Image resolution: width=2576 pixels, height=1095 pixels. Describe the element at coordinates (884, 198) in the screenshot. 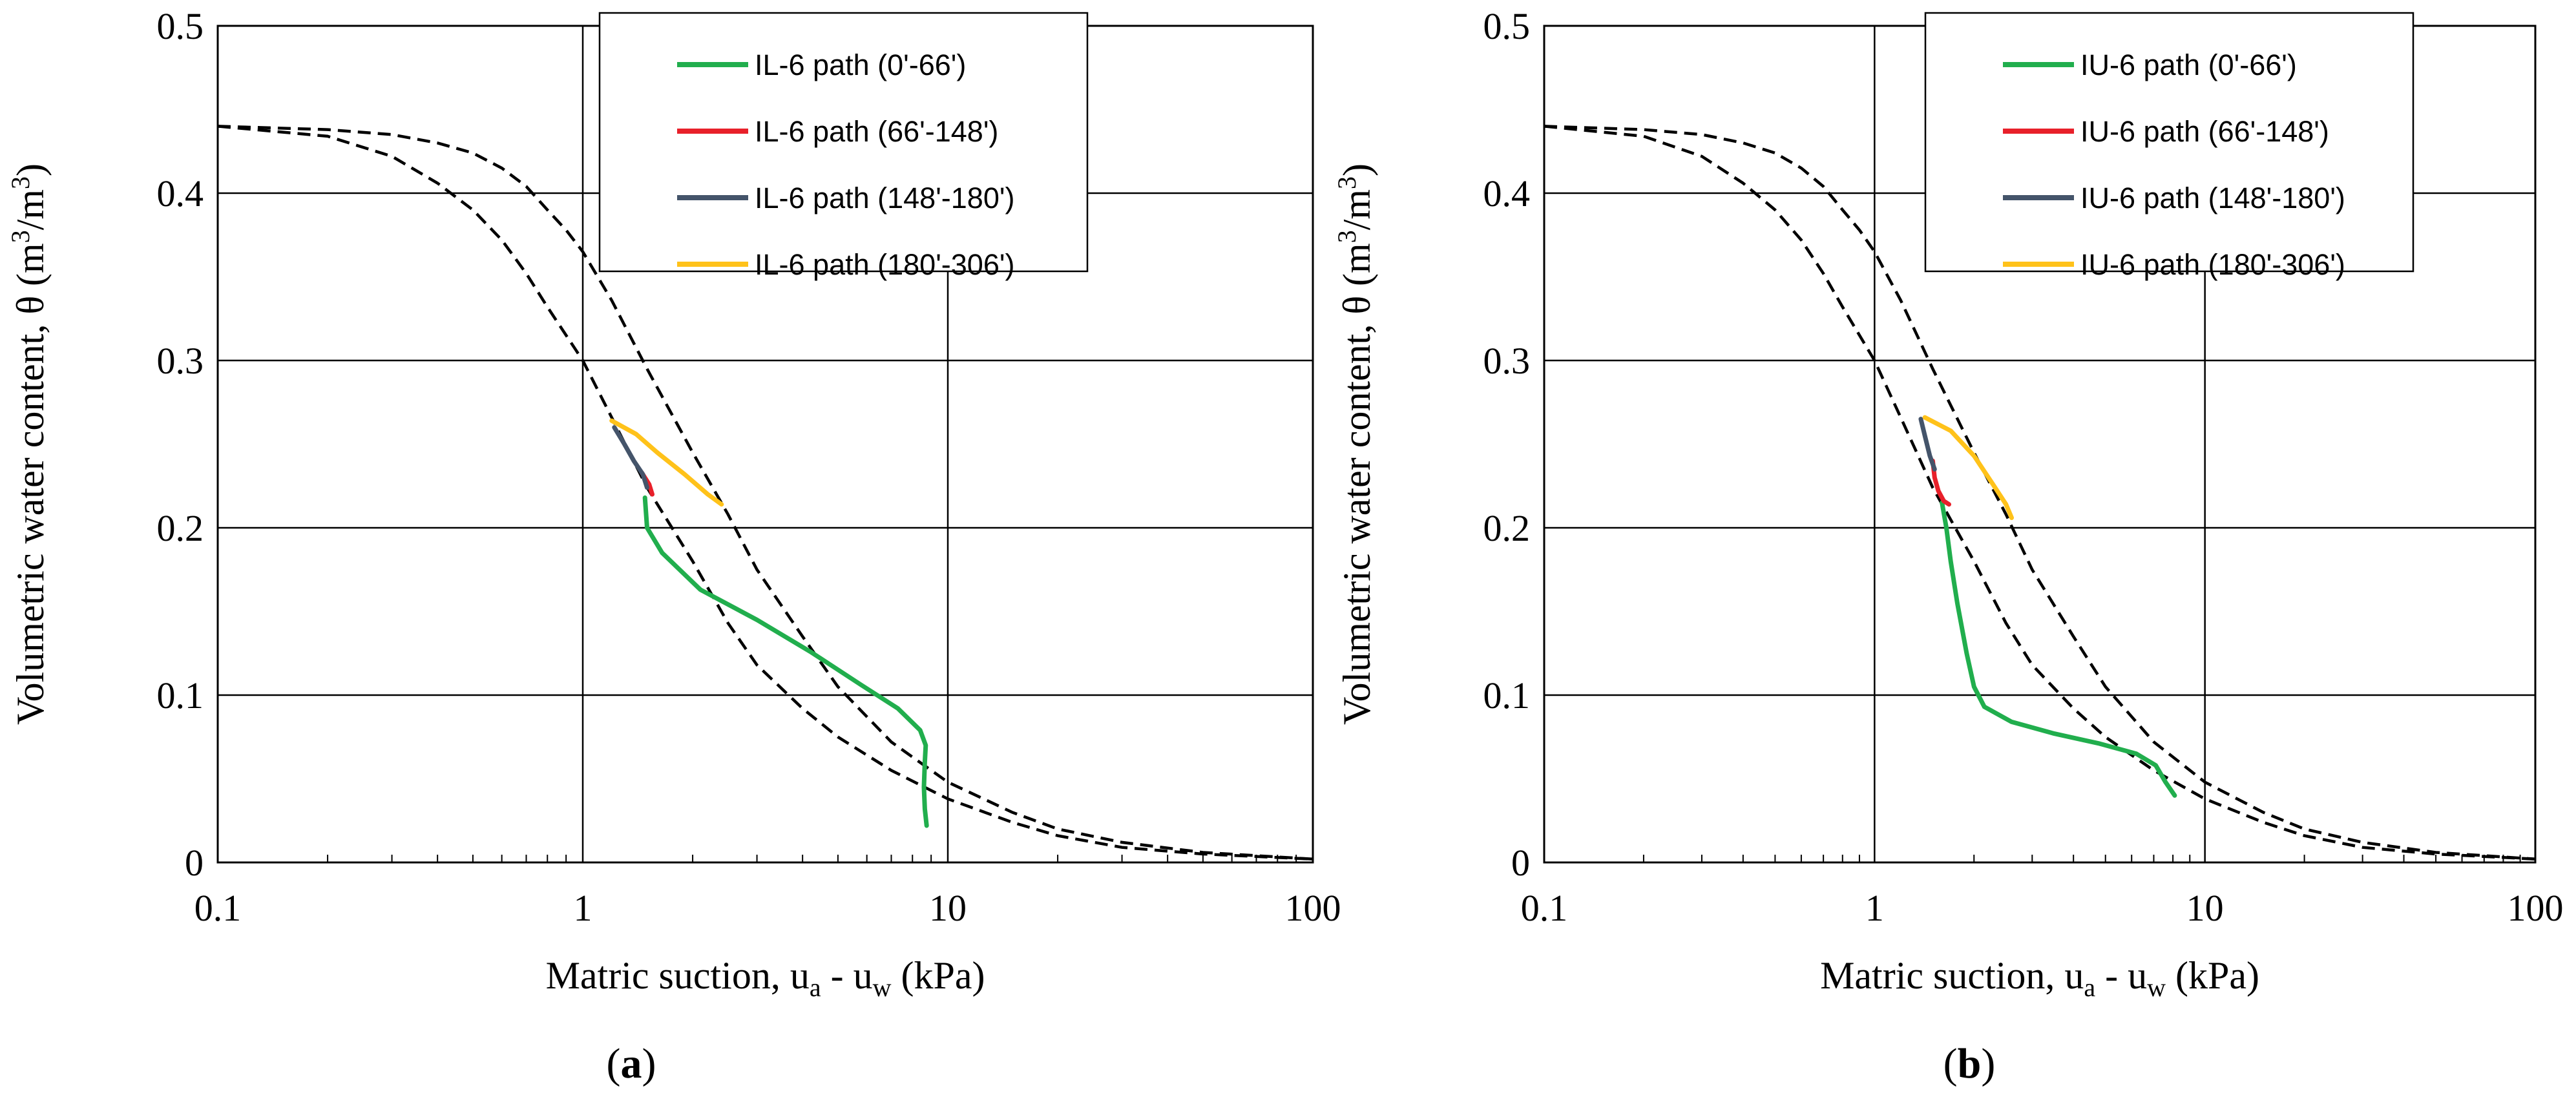

I see `legend-entry-label: IL-6 path (148'-180')` at that location.